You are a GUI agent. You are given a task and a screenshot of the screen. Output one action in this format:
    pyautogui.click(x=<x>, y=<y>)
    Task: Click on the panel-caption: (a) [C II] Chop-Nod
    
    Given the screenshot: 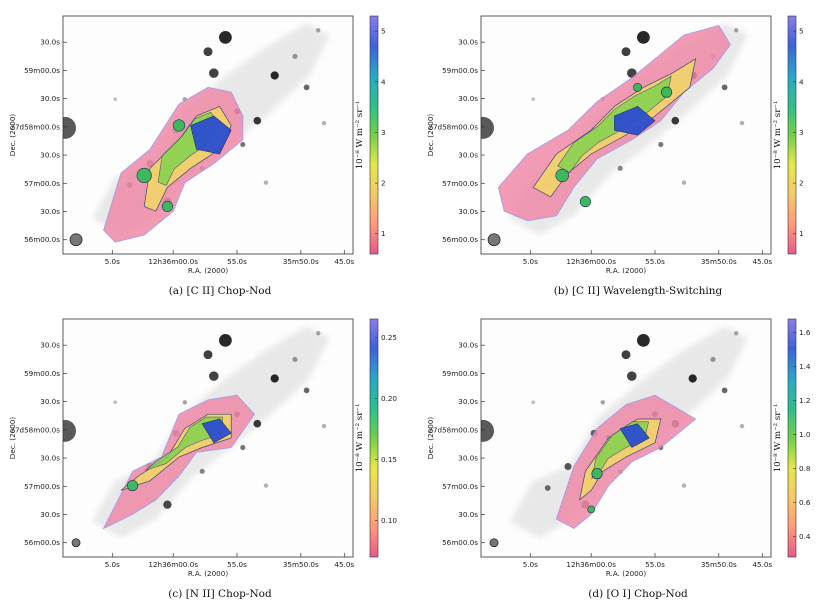 What is the action you would take?
    pyautogui.click(x=220, y=290)
    